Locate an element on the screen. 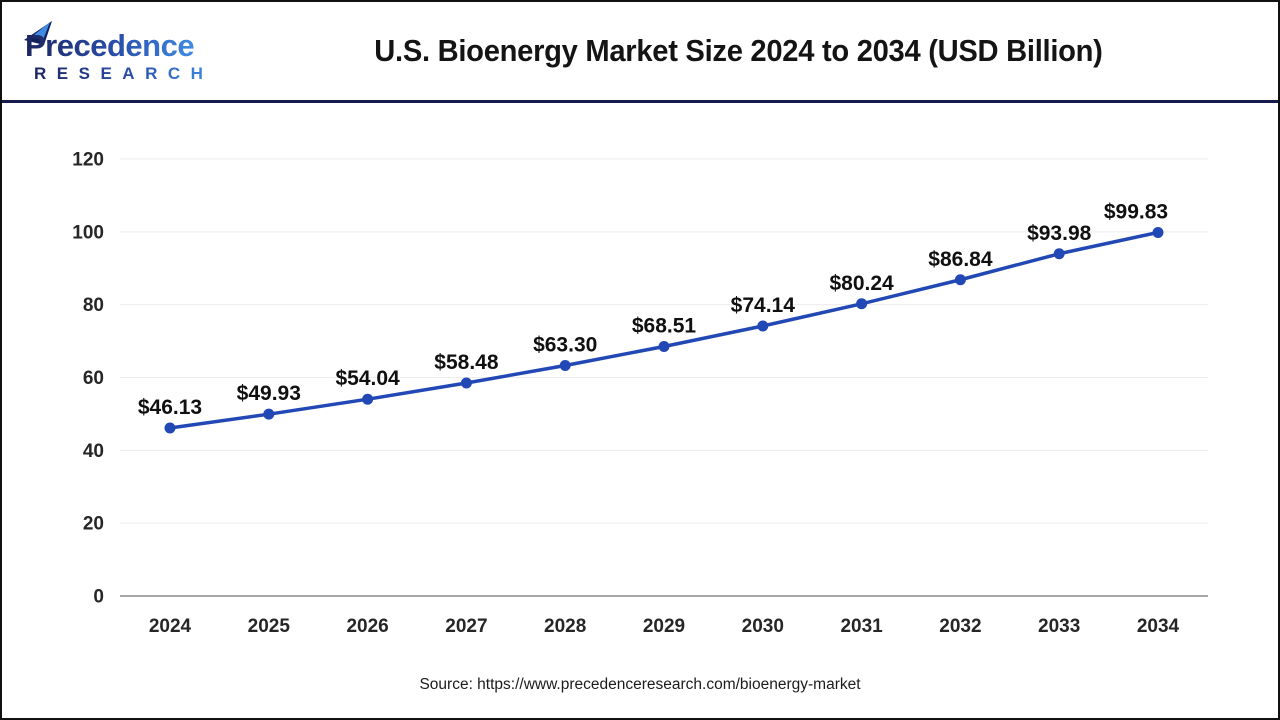  y-tick-label: 60 is located at coordinates (93, 378).